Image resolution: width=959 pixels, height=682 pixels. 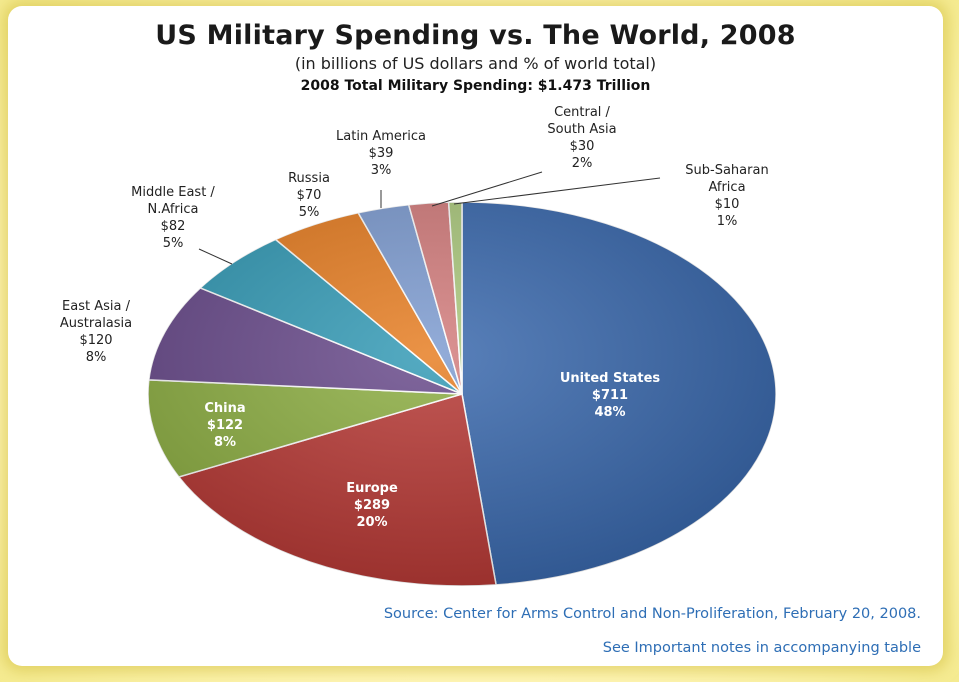 I want to click on data-label-middle-east-n-africa: Middle East / N.Africa $82 5%, so click(x=173, y=218).